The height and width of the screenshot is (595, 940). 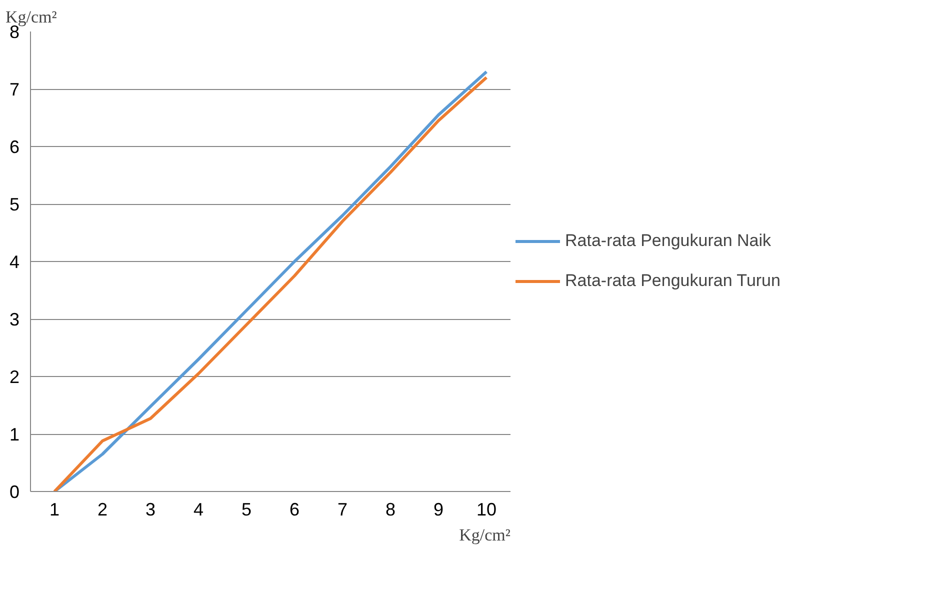 What do you see at coordinates (14, 320) in the screenshot?
I see `y-tick-label: 3` at bounding box center [14, 320].